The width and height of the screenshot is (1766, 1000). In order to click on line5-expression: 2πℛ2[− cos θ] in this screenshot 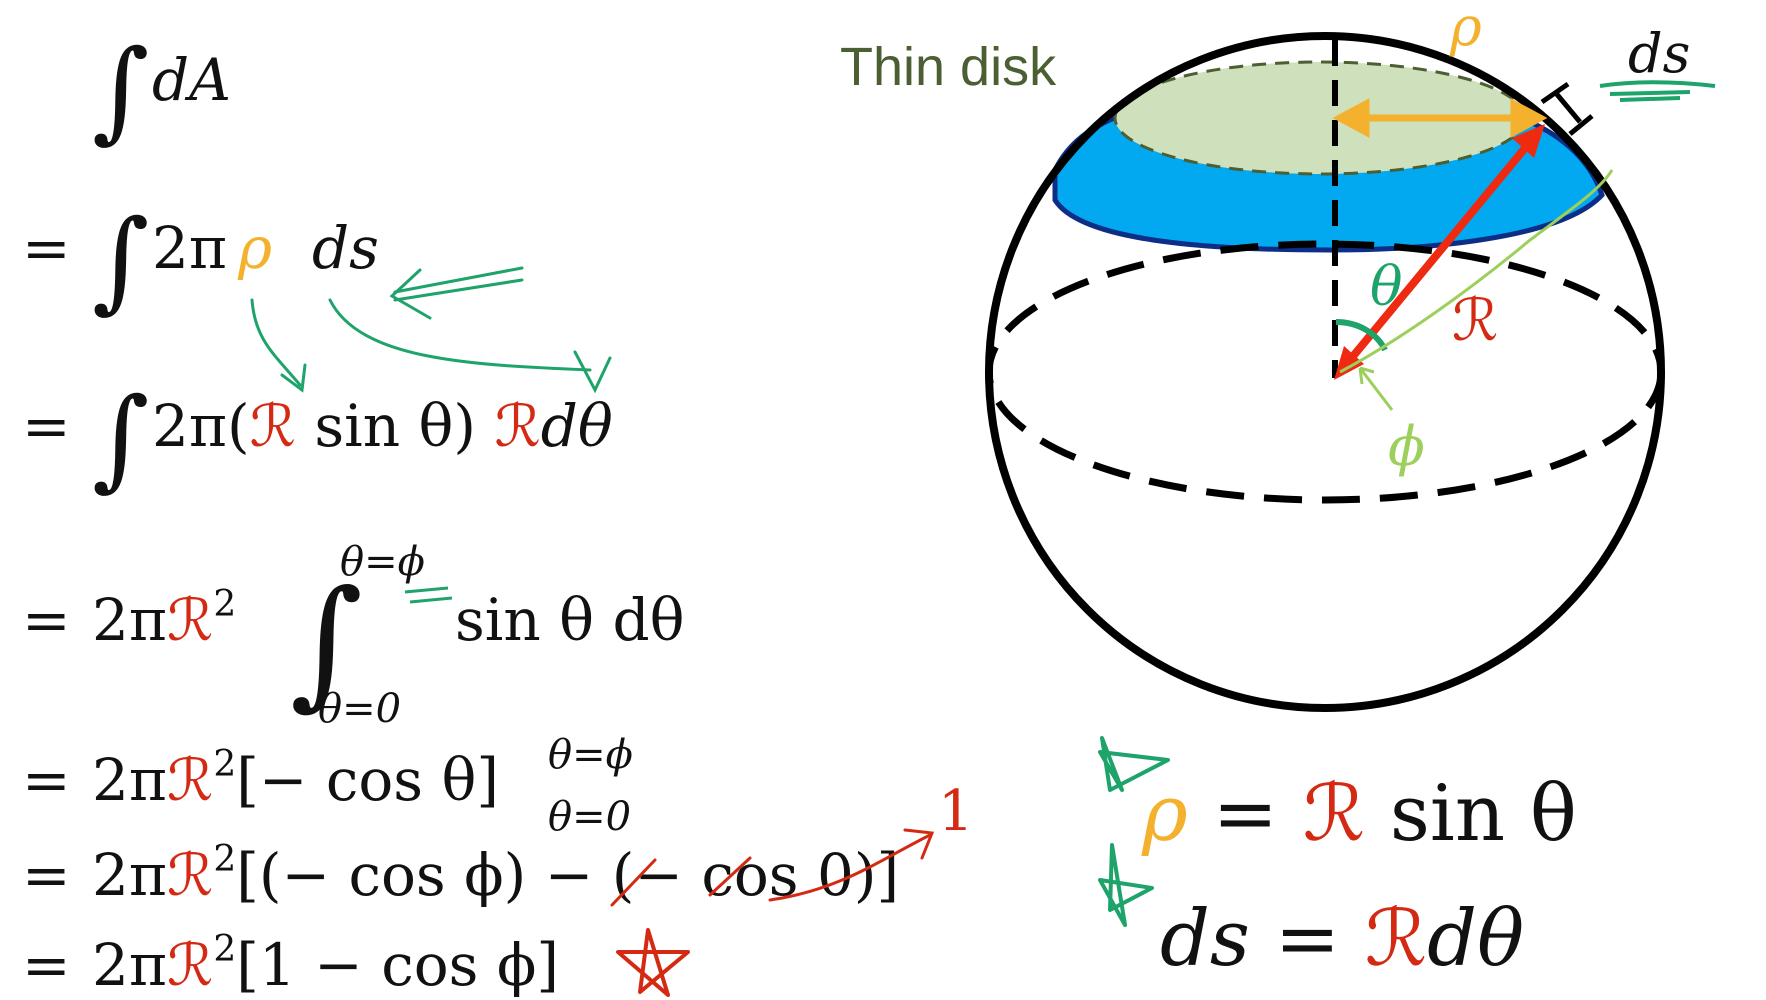, I will do `click(295, 779)`.